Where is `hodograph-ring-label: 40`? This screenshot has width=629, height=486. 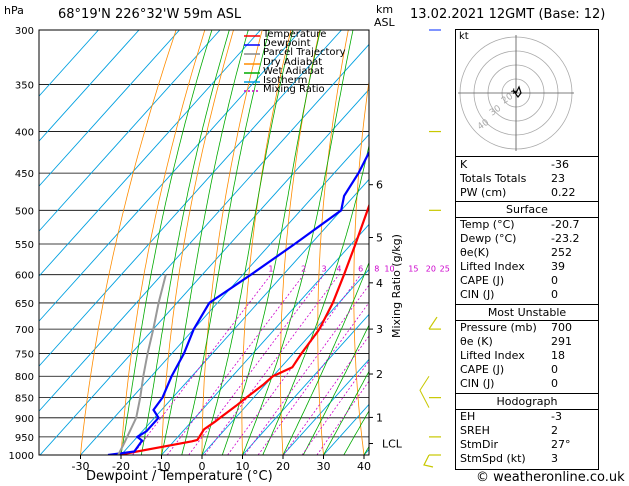 hodograph-ring-label: 40 is located at coordinates (483, 125).